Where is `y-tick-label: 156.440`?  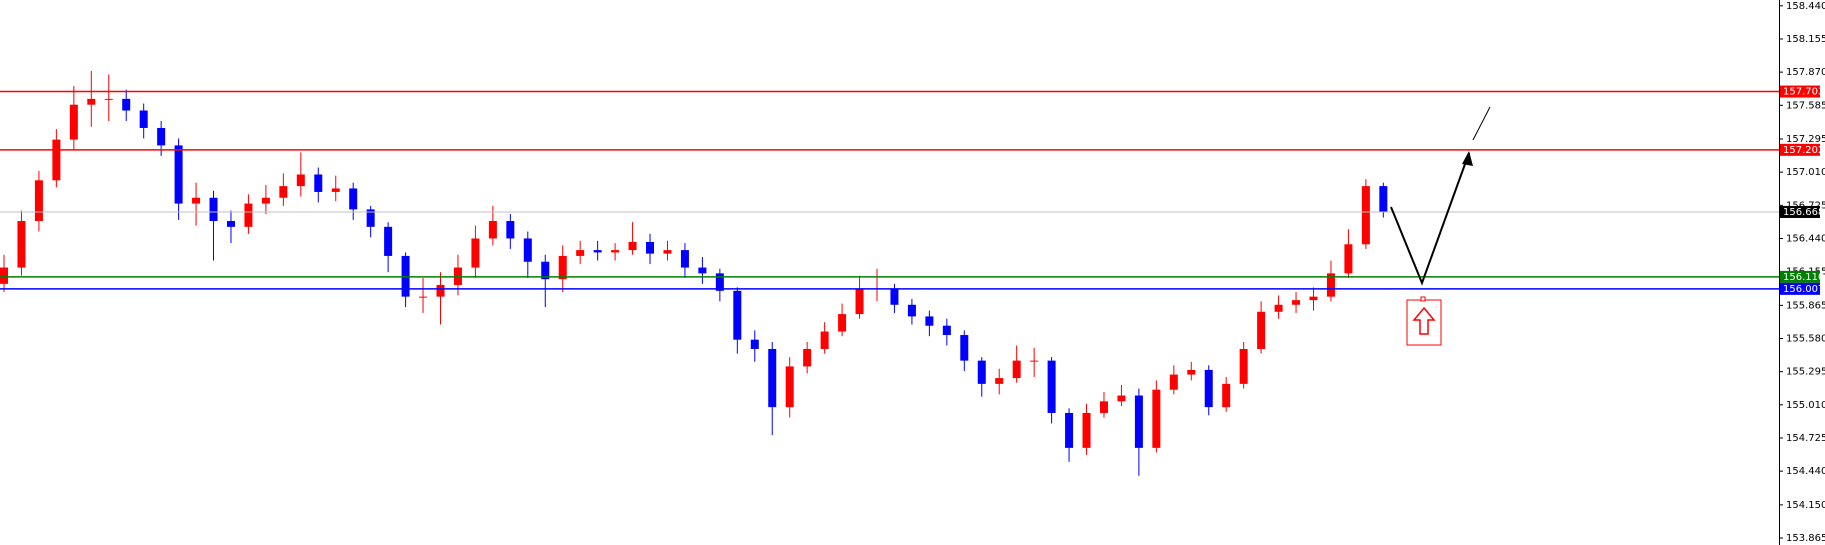
y-tick-label: 156.440 is located at coordinates (1805, 238).